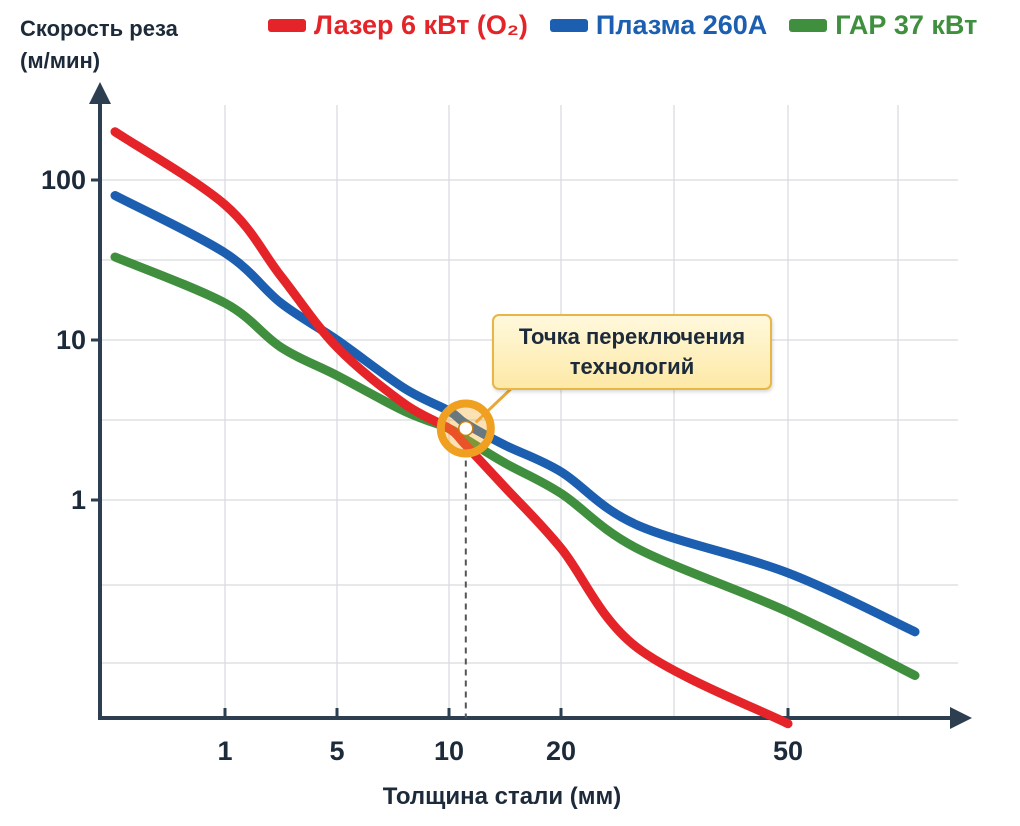 The height and width of the screenshot is (826, 1020). I want to click on annotation-text-line2: технологий, so click(632, 366).